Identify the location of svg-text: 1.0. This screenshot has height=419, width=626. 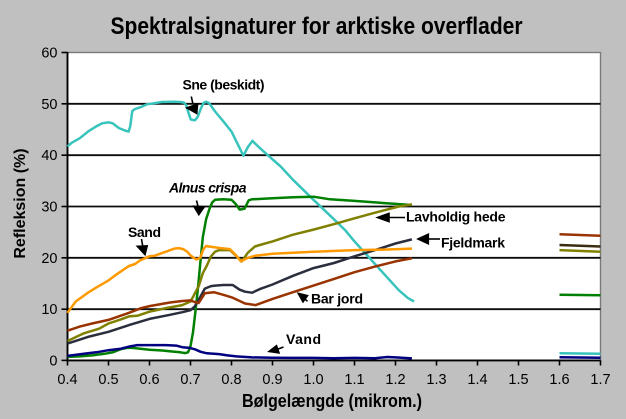
(313, 380).